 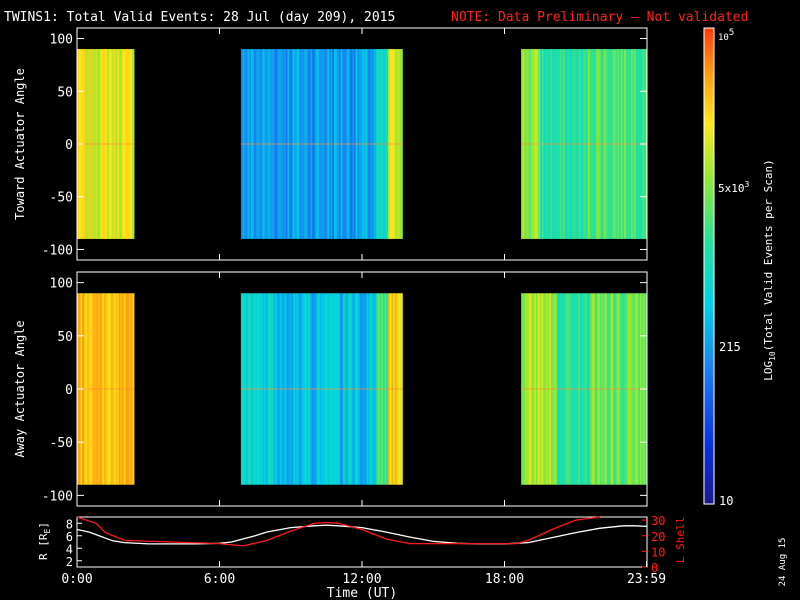 I want to click on colorbar-tick-top-base: 10, so click(x=723, y=38).